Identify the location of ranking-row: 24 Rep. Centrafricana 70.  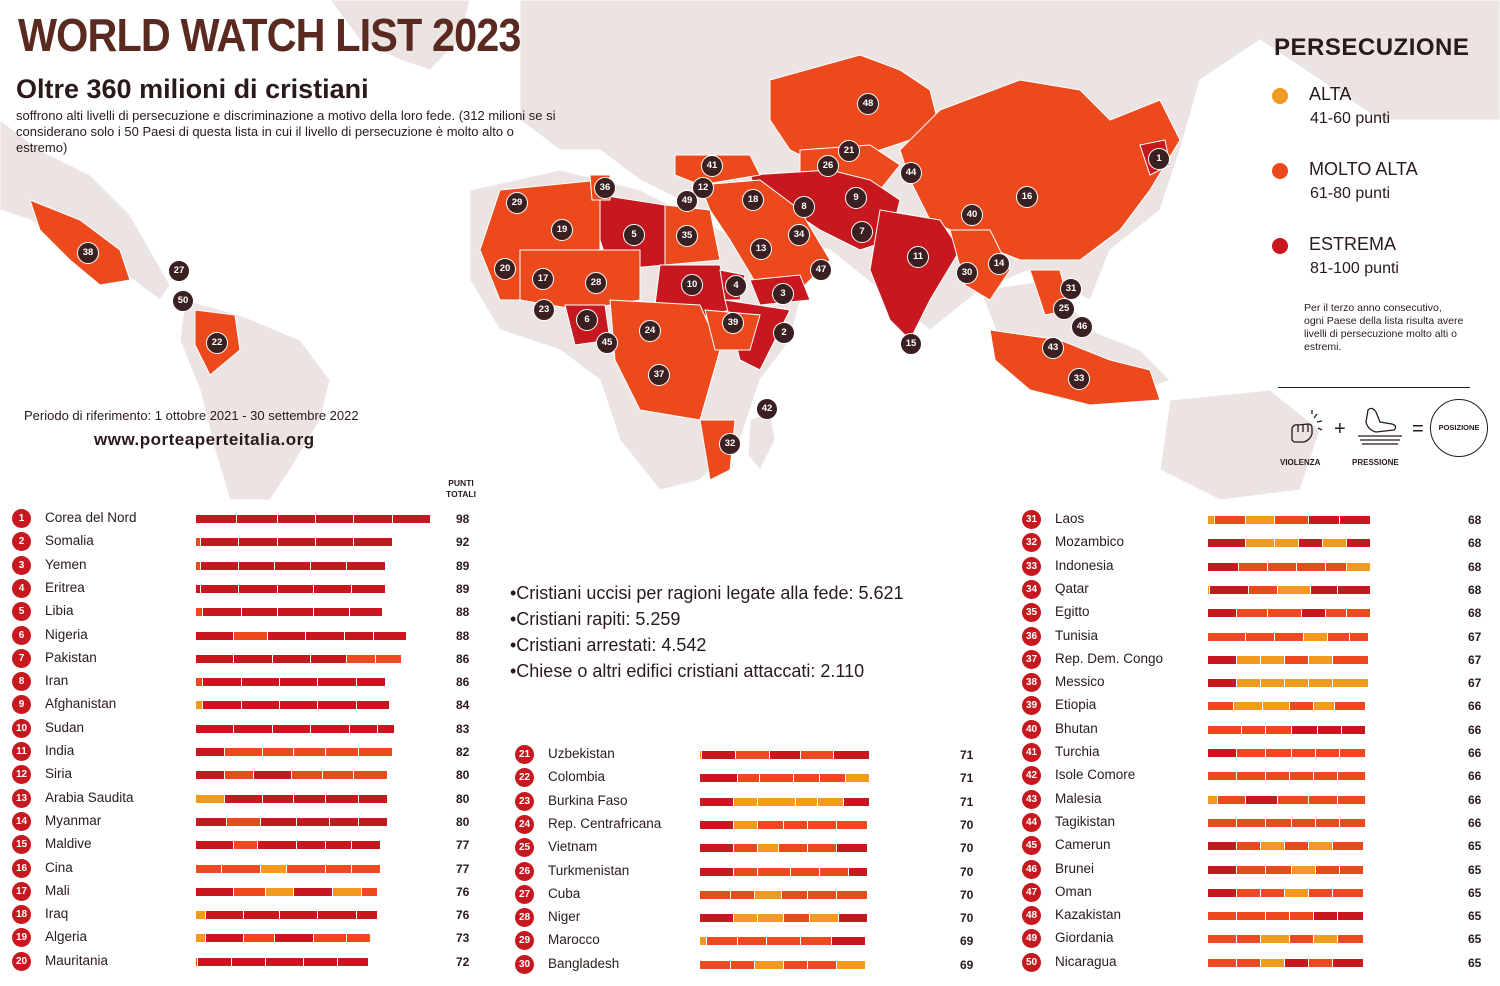
(750, 825).